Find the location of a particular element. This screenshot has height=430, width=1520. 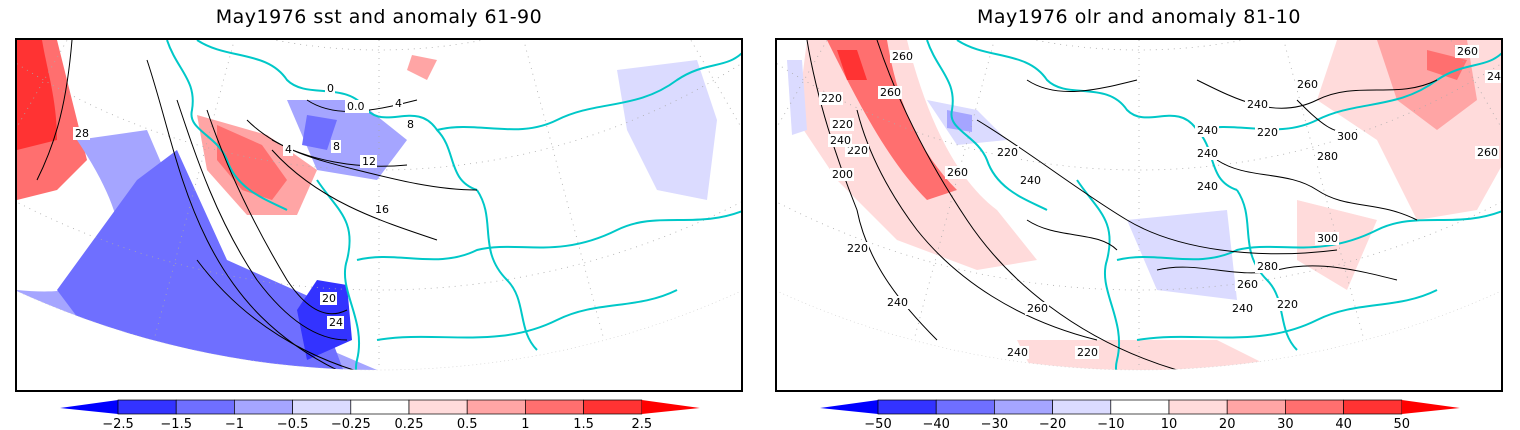

olr-colorbar-tick-label: −40 is located at coordinates (935, 423).